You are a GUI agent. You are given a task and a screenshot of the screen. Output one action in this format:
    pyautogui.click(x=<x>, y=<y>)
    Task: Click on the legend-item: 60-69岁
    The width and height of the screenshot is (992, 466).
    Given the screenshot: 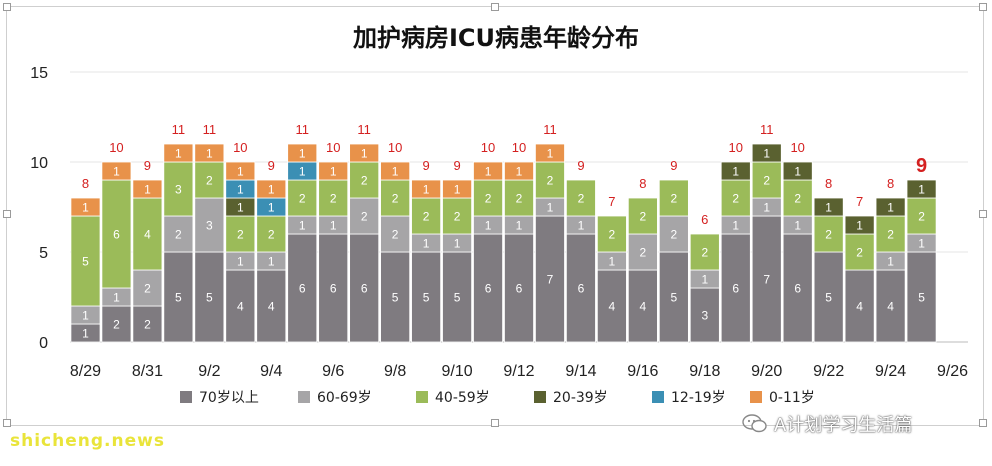 What is the action you would take?
    pyautogui.click(x=335, y=397)
    